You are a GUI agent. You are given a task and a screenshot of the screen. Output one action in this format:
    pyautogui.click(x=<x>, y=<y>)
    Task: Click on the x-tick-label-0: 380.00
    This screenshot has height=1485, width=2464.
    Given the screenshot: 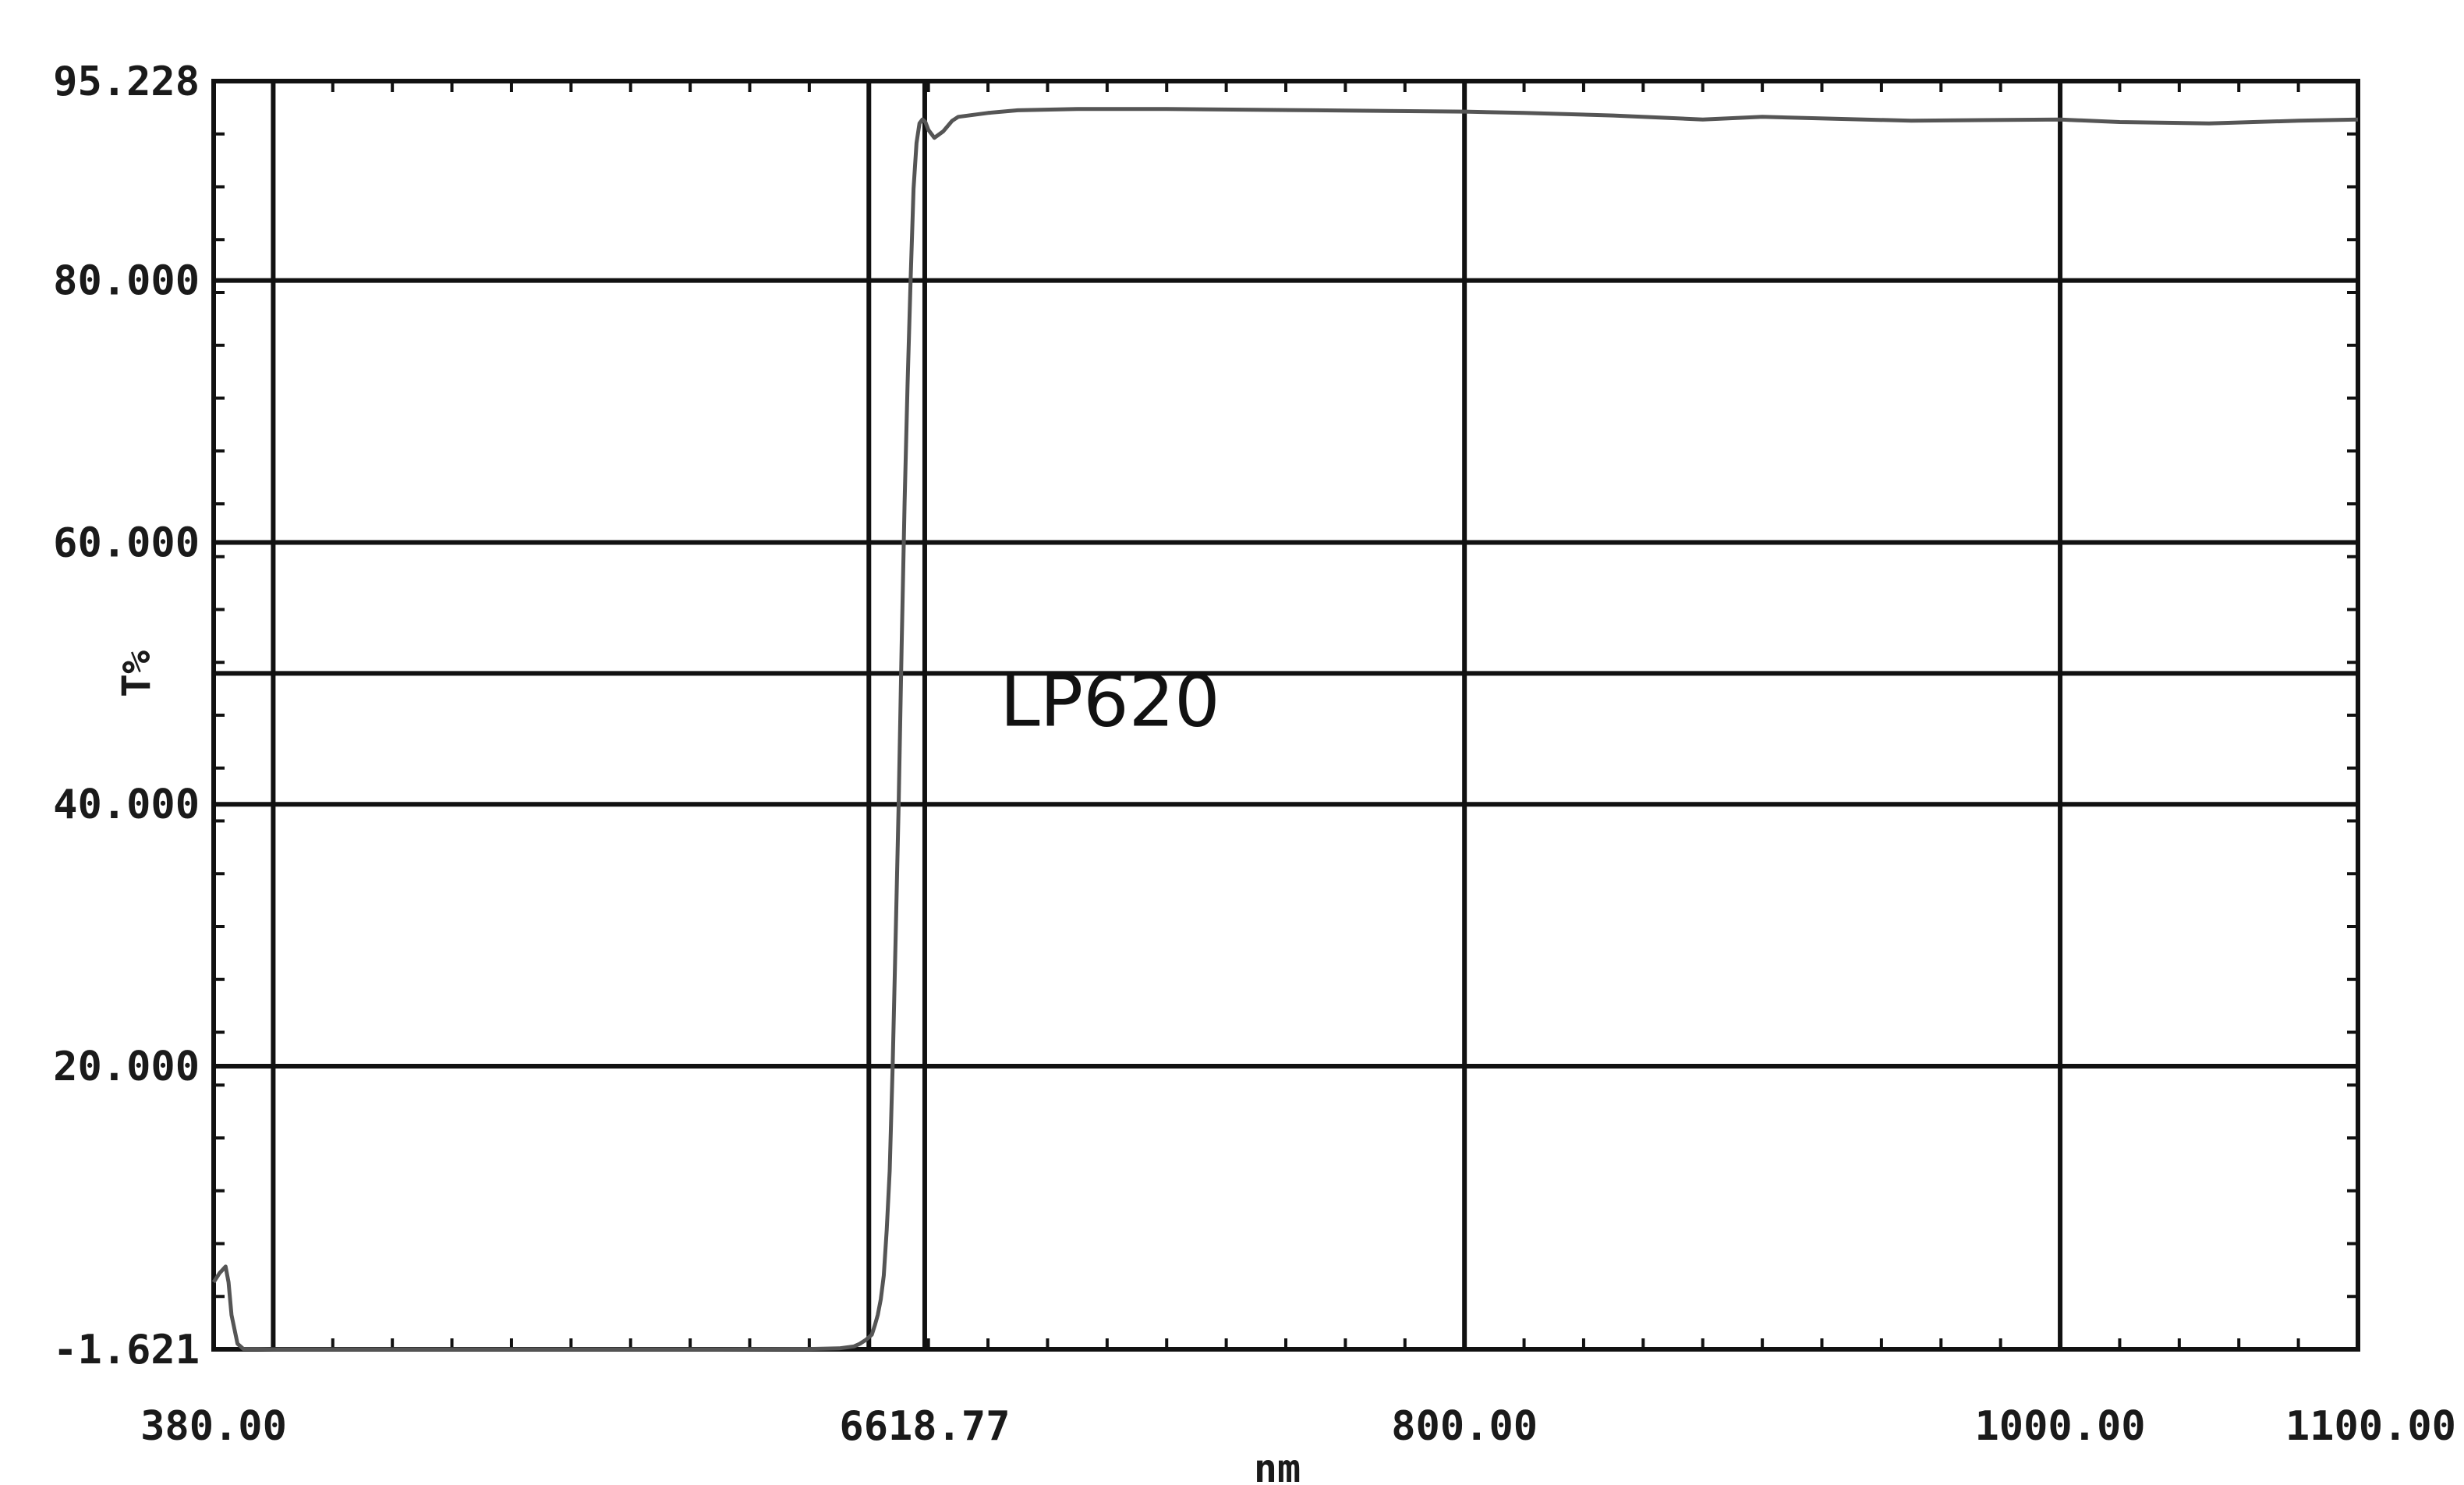 What is the action you would take?
    pyautogui.click(x=214, y=1426)
    